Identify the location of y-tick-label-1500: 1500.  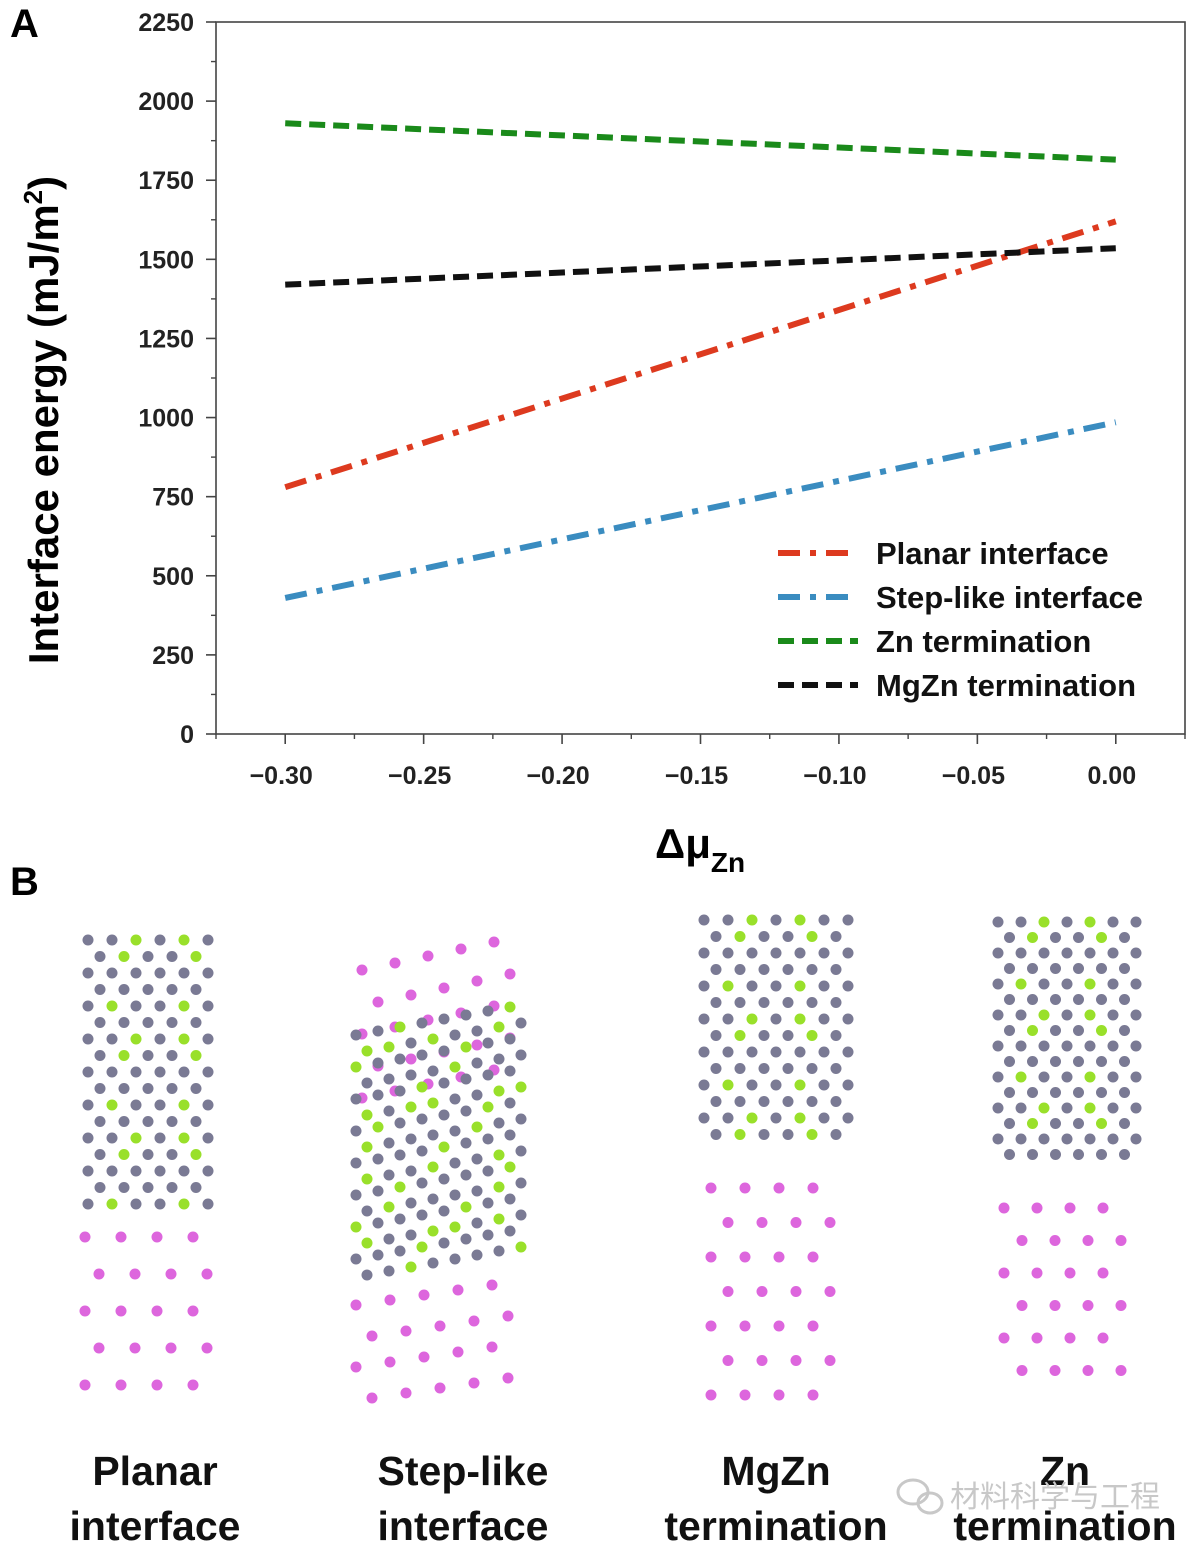
(166, 260).